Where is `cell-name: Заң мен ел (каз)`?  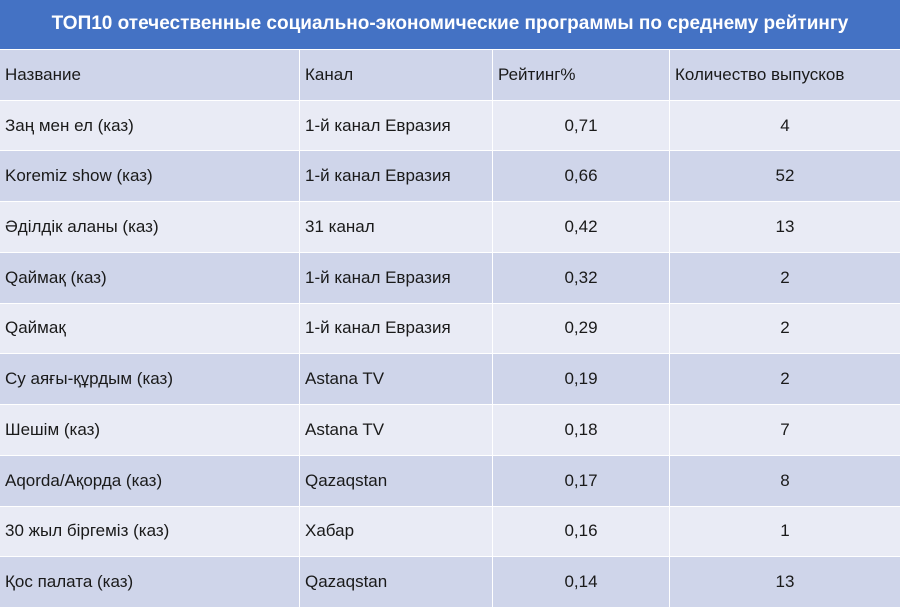 cell-name: Заң мен ел (каз) is located at coordinates (150, 125).